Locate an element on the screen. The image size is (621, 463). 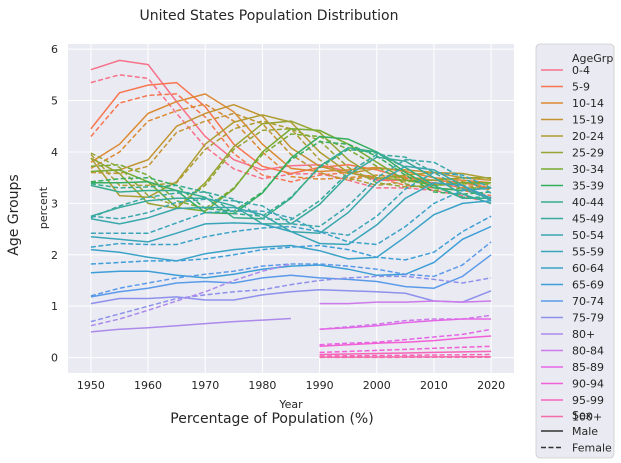
legend-item-55-59: 55-59 is located at coordinates (572, 252).